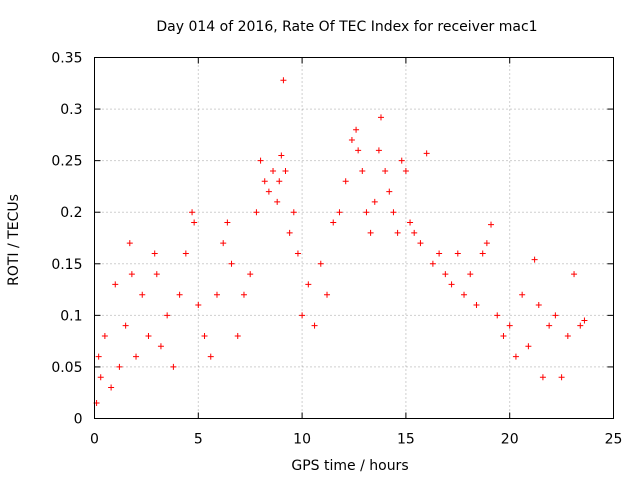 This screenshot has height=480, width=640. Describe the element at coordinates (14, 240) in the screenshot. I see `y-axis-title: ROTI / TECUs` at that location.